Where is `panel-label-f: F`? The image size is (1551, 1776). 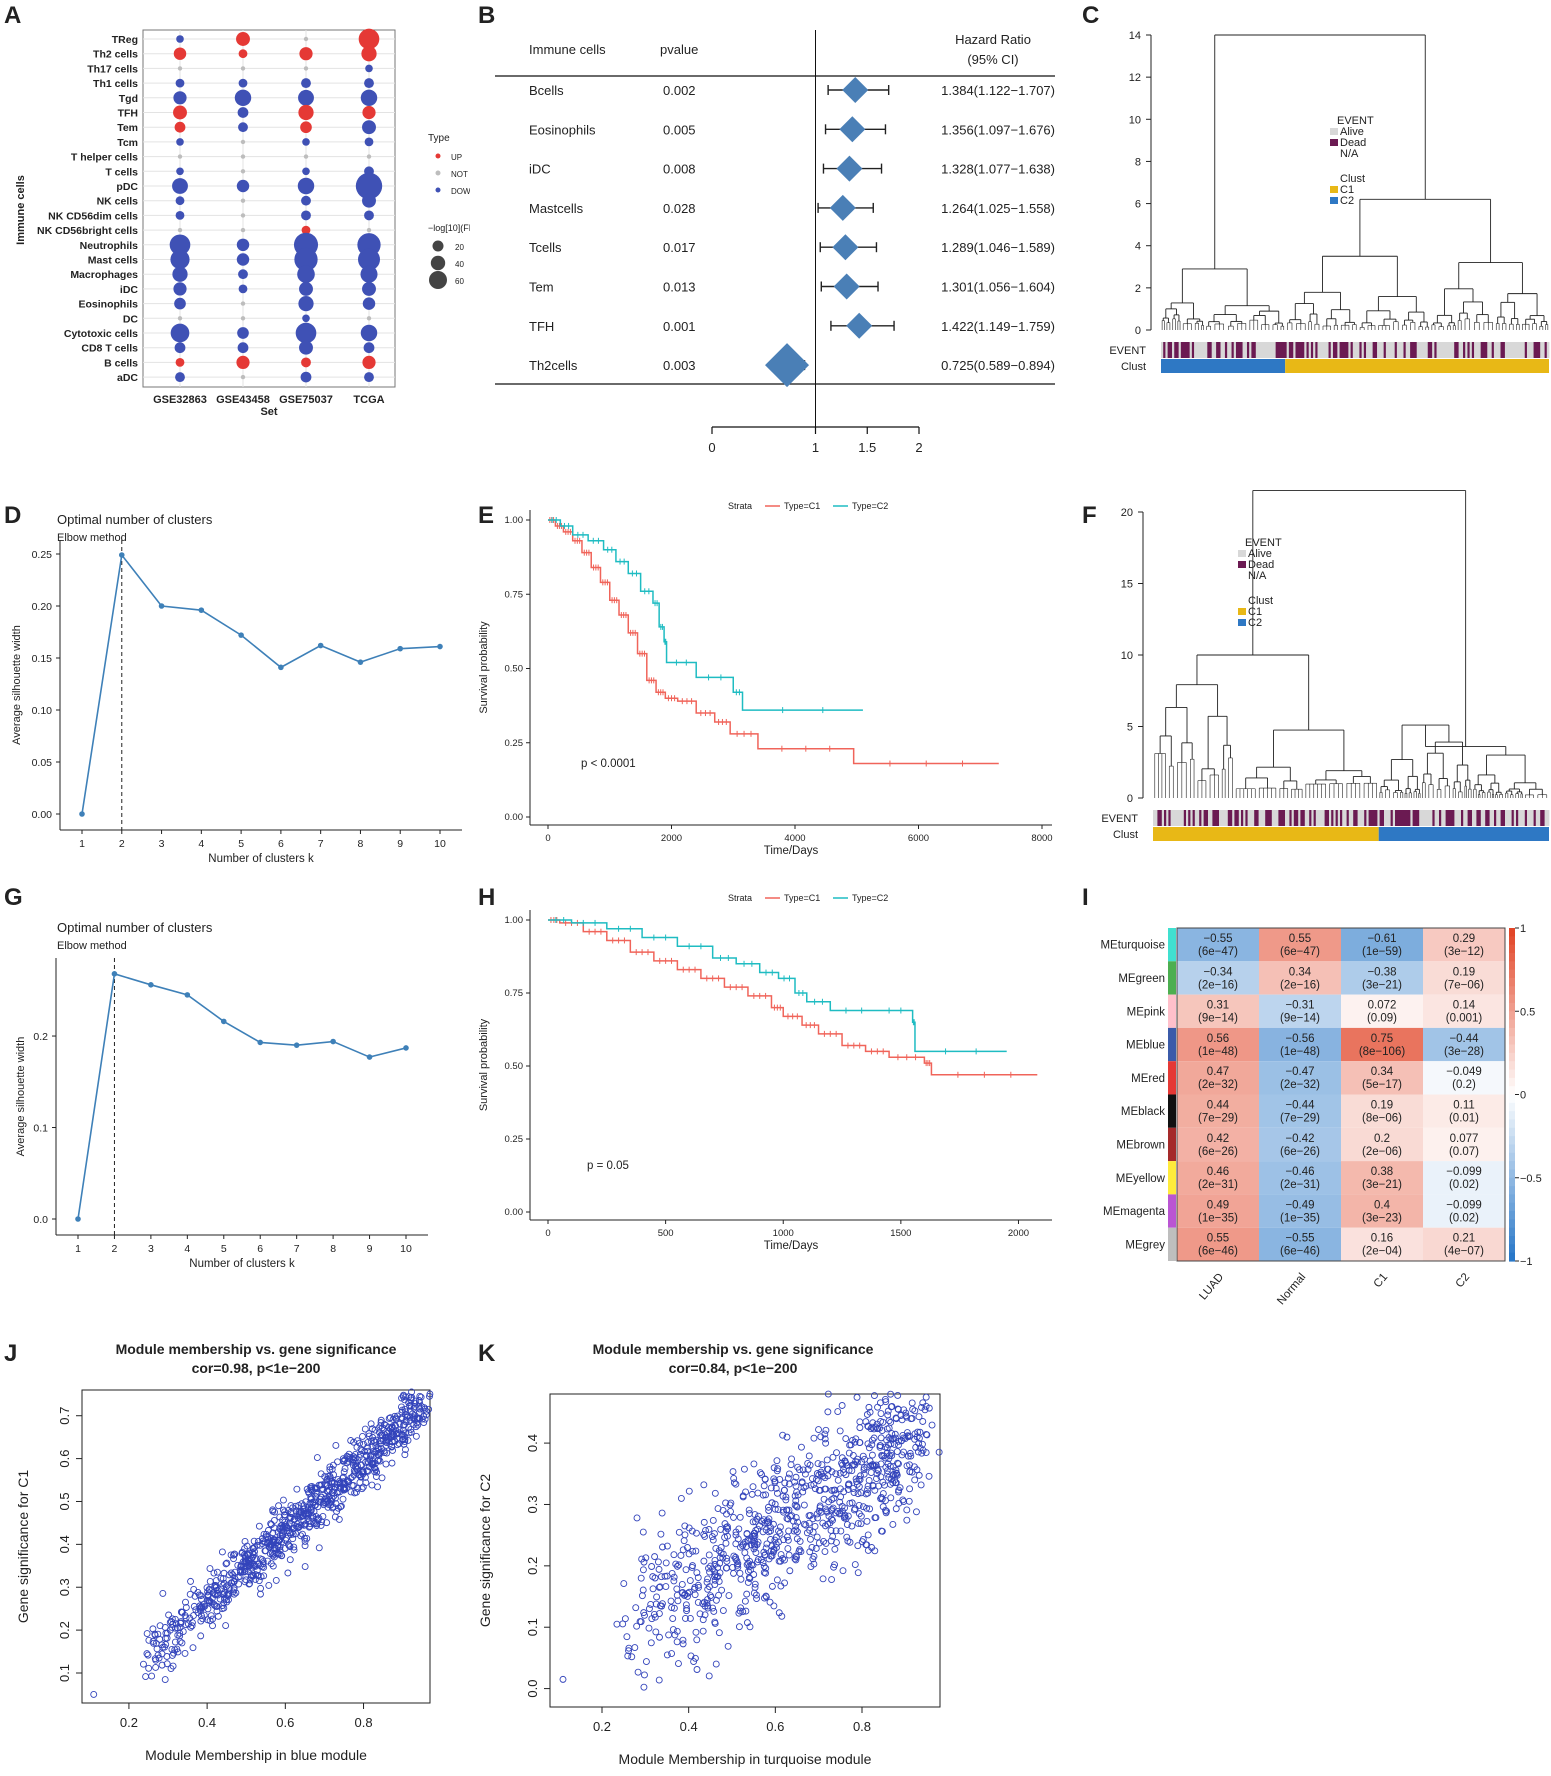 panel-label-f: F is located at coordinates (1089, 515).